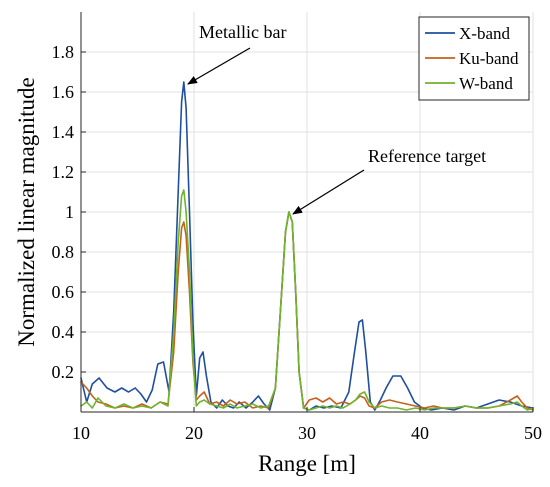 Image resolution: width=550 pixels, height=487 pixels. I want to click on y-tick-label: 0.2, so click(63, 372).